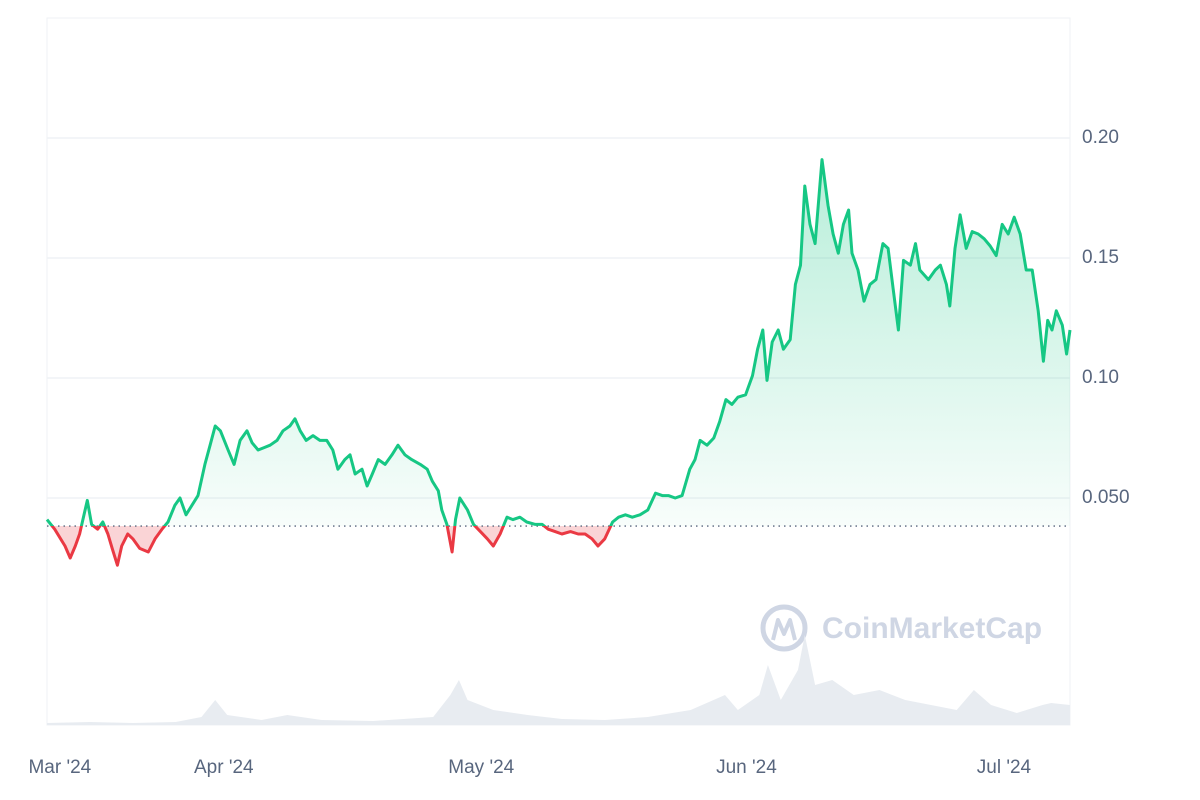  What do you see at coordinates (331, 546) in the screenshot?
I see `price-line-down` at bounding box center [331, 546].